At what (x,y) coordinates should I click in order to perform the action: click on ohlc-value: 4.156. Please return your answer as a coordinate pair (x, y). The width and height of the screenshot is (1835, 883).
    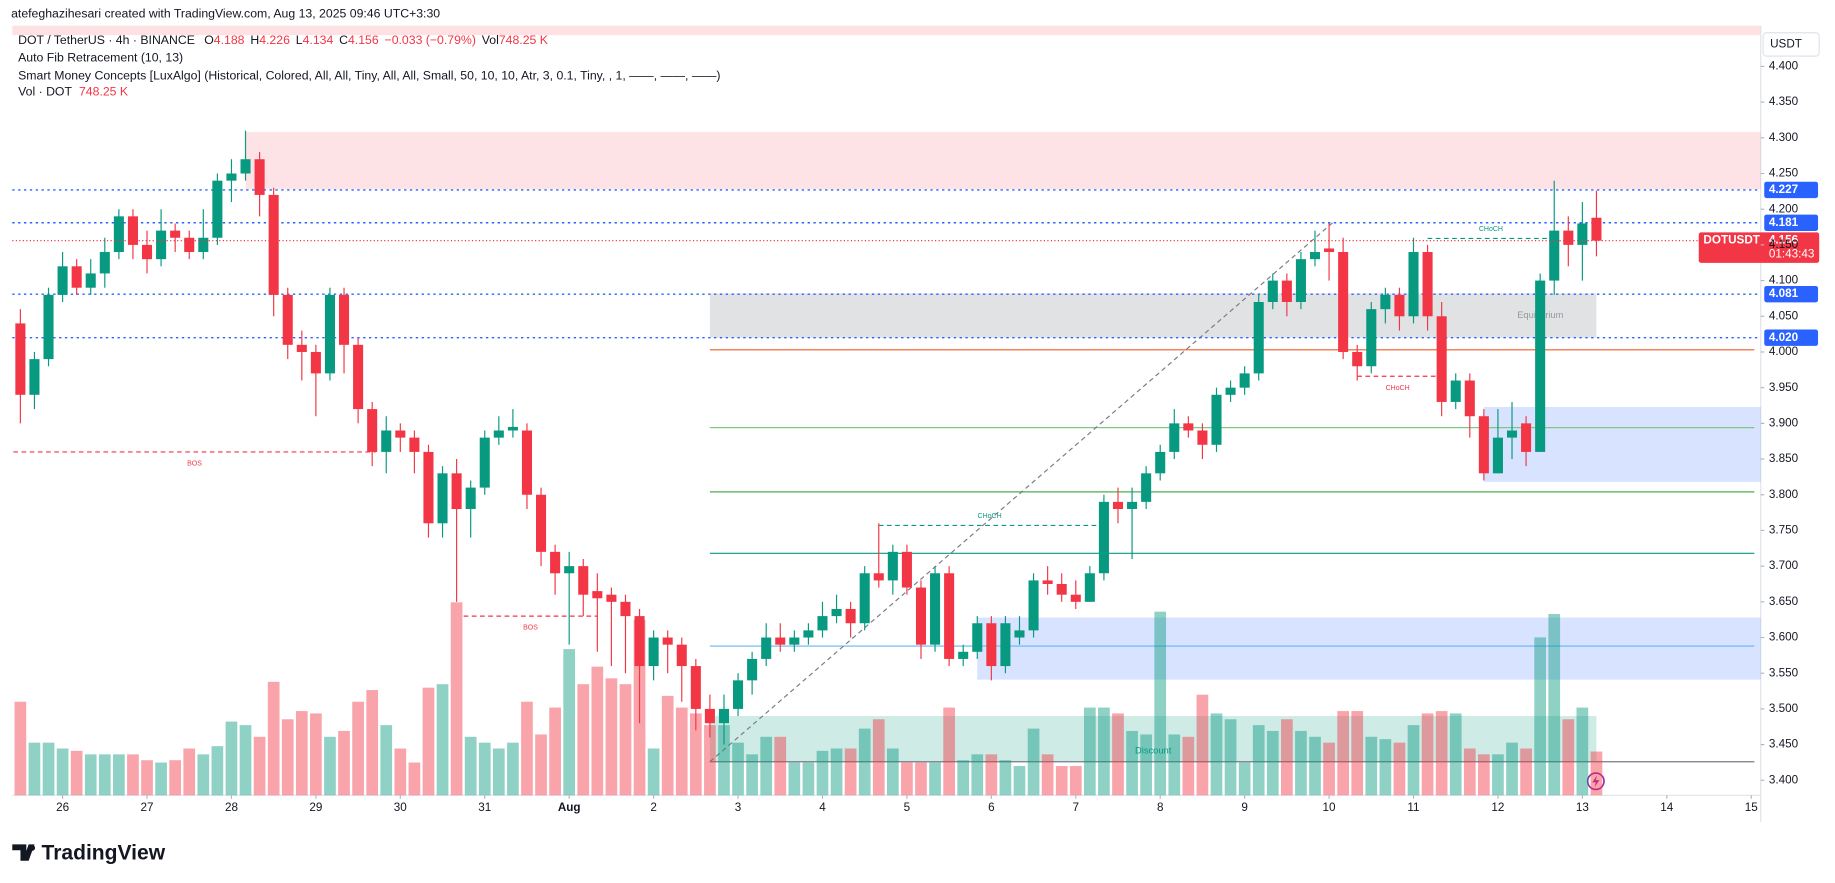
    Looking at the image, I should click on (363, 40).